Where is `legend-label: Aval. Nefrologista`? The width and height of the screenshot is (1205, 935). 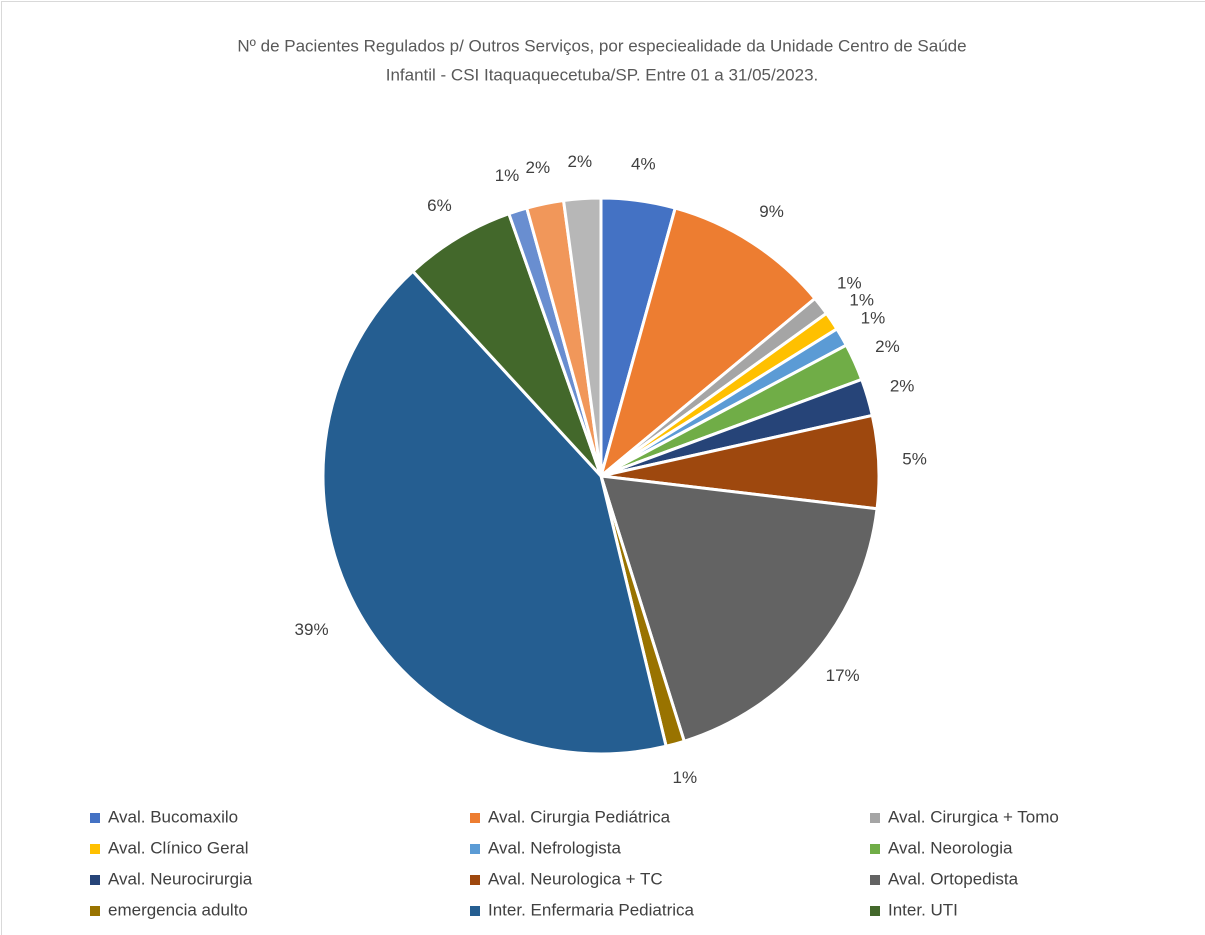 legend-label: Aval. Nefrologista is located at coordinates (554, 847).